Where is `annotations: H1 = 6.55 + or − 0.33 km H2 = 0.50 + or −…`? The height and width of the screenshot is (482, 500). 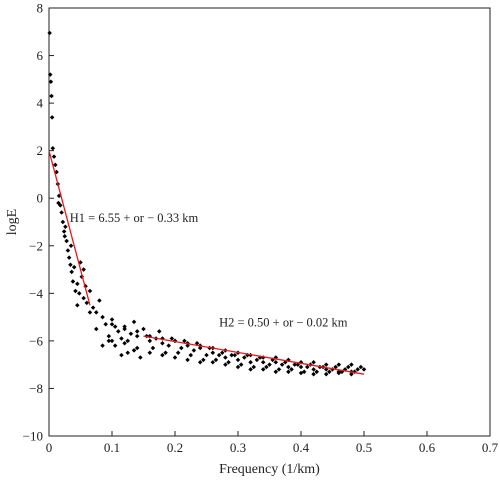
annotations: H1 = 6.55 + or − 0.33 km H2 = 0.50 + or −… is located at coordinates (209, 270).